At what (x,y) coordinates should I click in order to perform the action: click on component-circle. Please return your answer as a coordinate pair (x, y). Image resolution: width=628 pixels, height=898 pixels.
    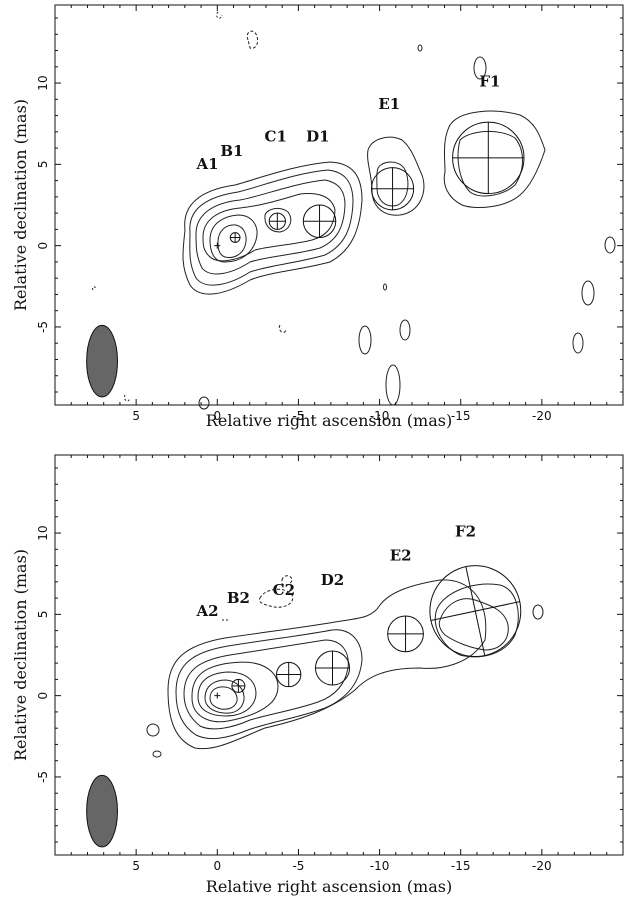
    Looking at the image, I should click on (475, 611).